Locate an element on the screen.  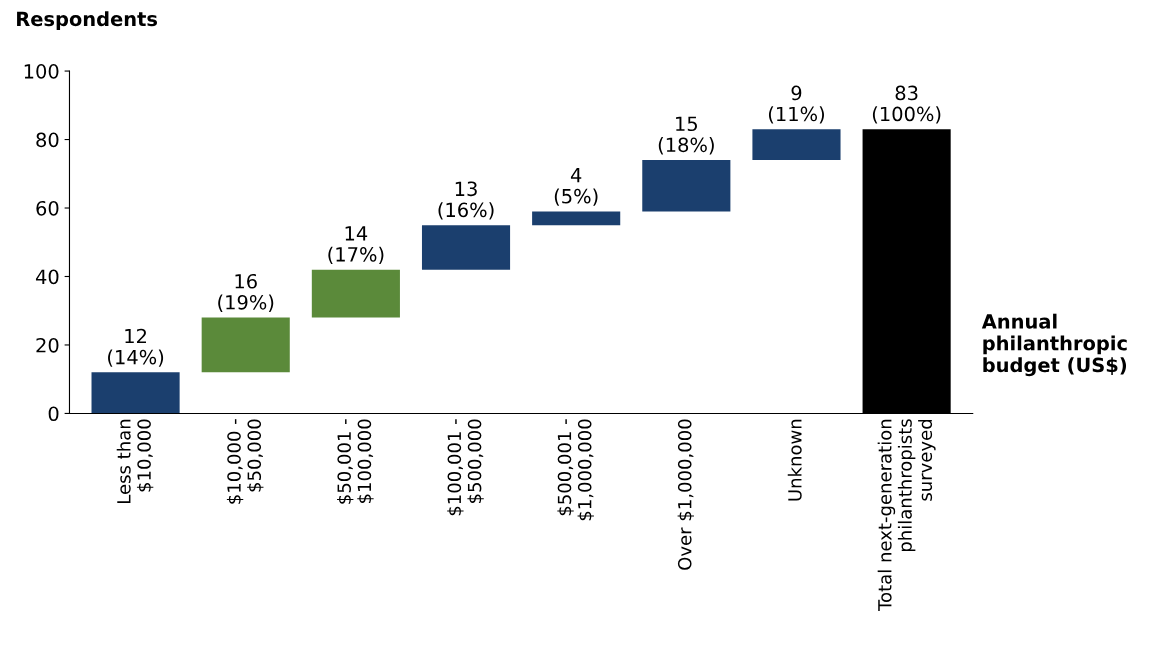
data-label: 4 (5%) is located at coordinates (576, 187).